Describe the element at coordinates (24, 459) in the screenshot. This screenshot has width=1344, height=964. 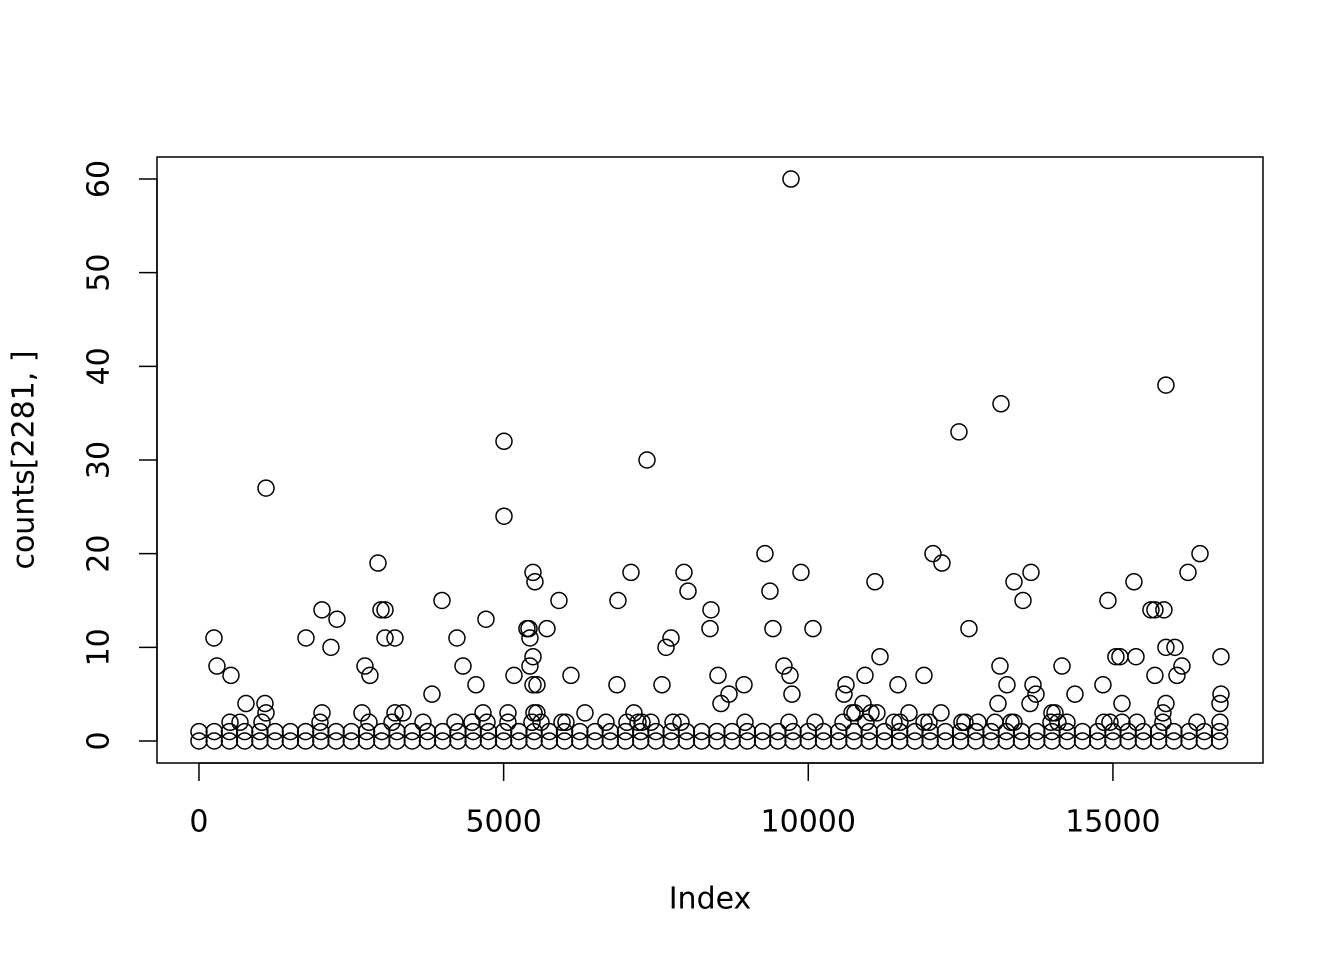
I see `y-axis-label: counts[2281, ]` at that location.